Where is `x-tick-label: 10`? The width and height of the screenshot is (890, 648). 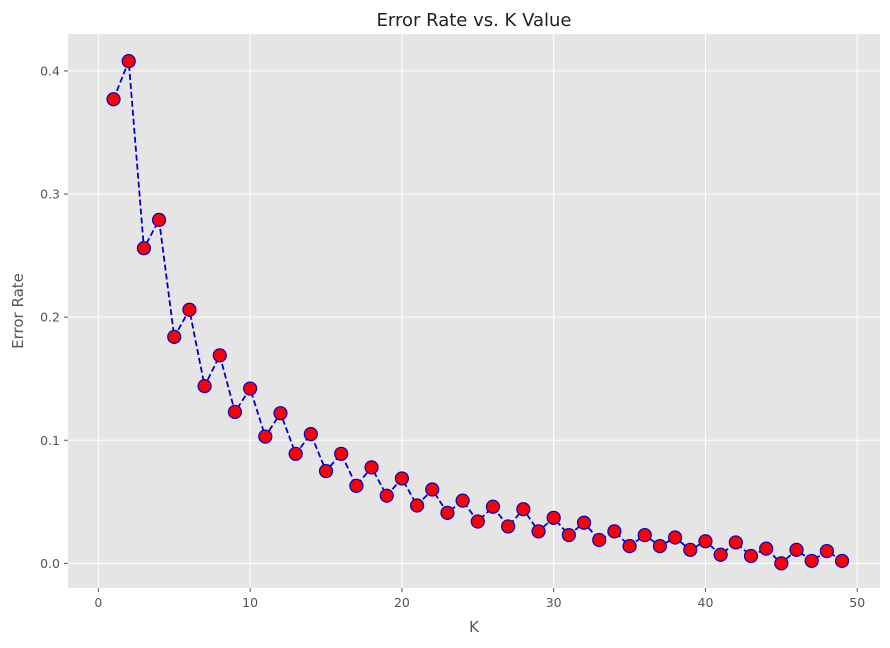
x-tick-label: 10 is located at coordinates (250, 602).